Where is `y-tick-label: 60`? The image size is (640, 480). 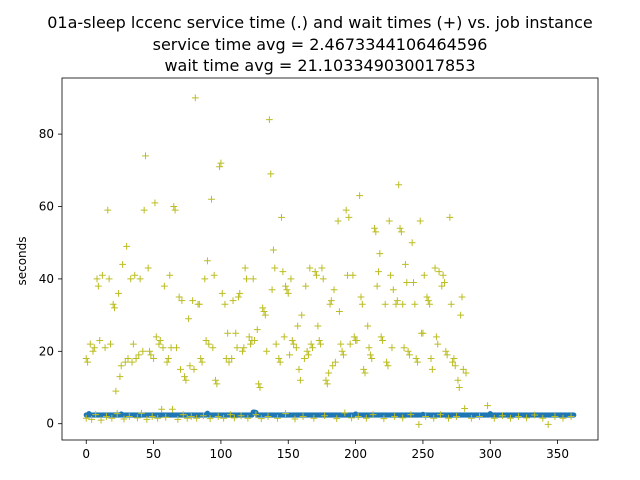 y-tick-label: 60 is located at coordinates (46, 207).